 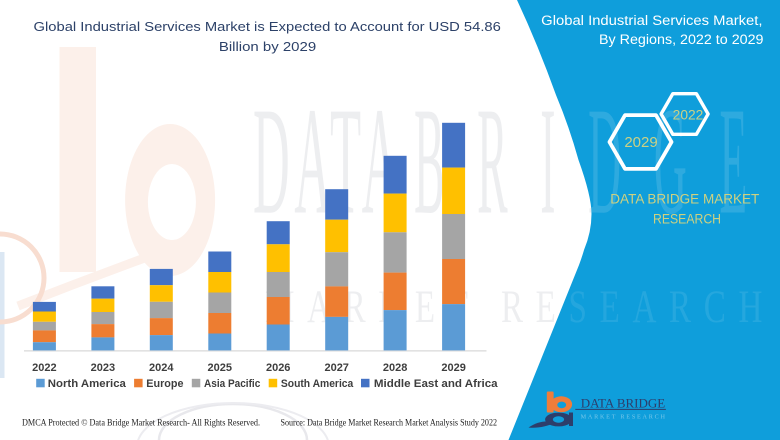 What do you see at coordinates (87, 384) in the screenshot?
I see `svg-text: North America` at bounding box center [87, 384].